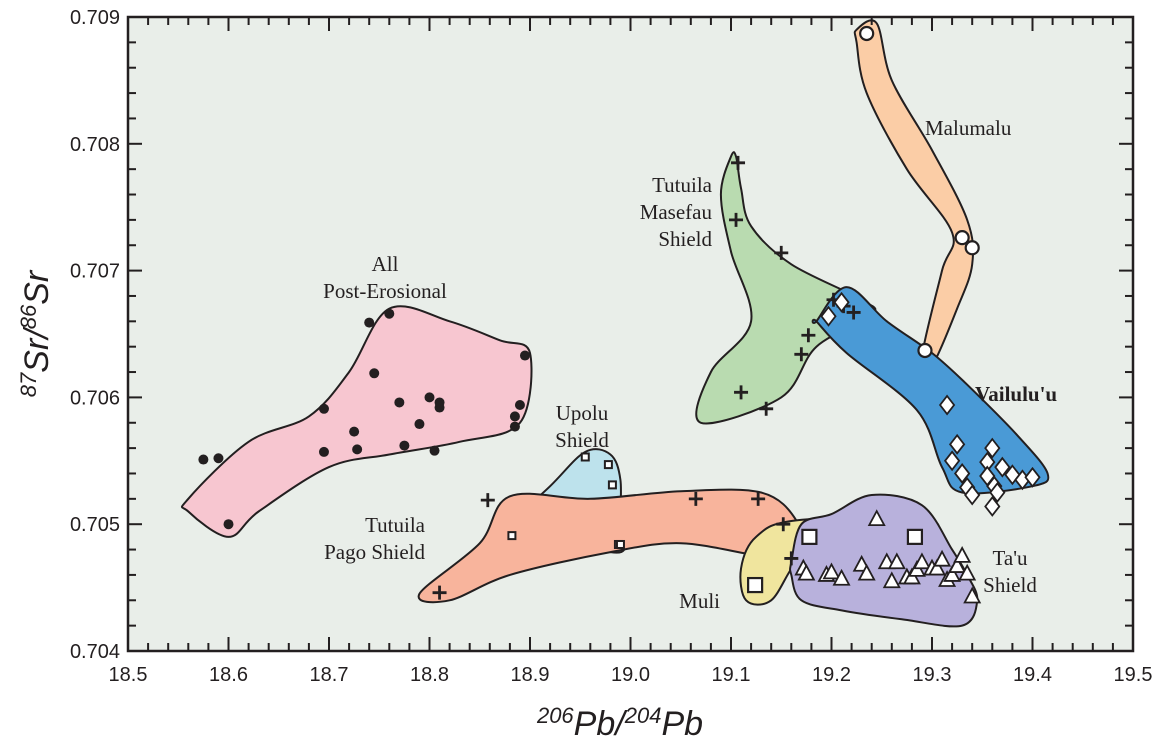 This screenshot has height=747, width=1156. What do you see at coordinates (429, 675) in the screenshot?
I see `x-tick-label: 18.8` at bounding box center [429, 675].